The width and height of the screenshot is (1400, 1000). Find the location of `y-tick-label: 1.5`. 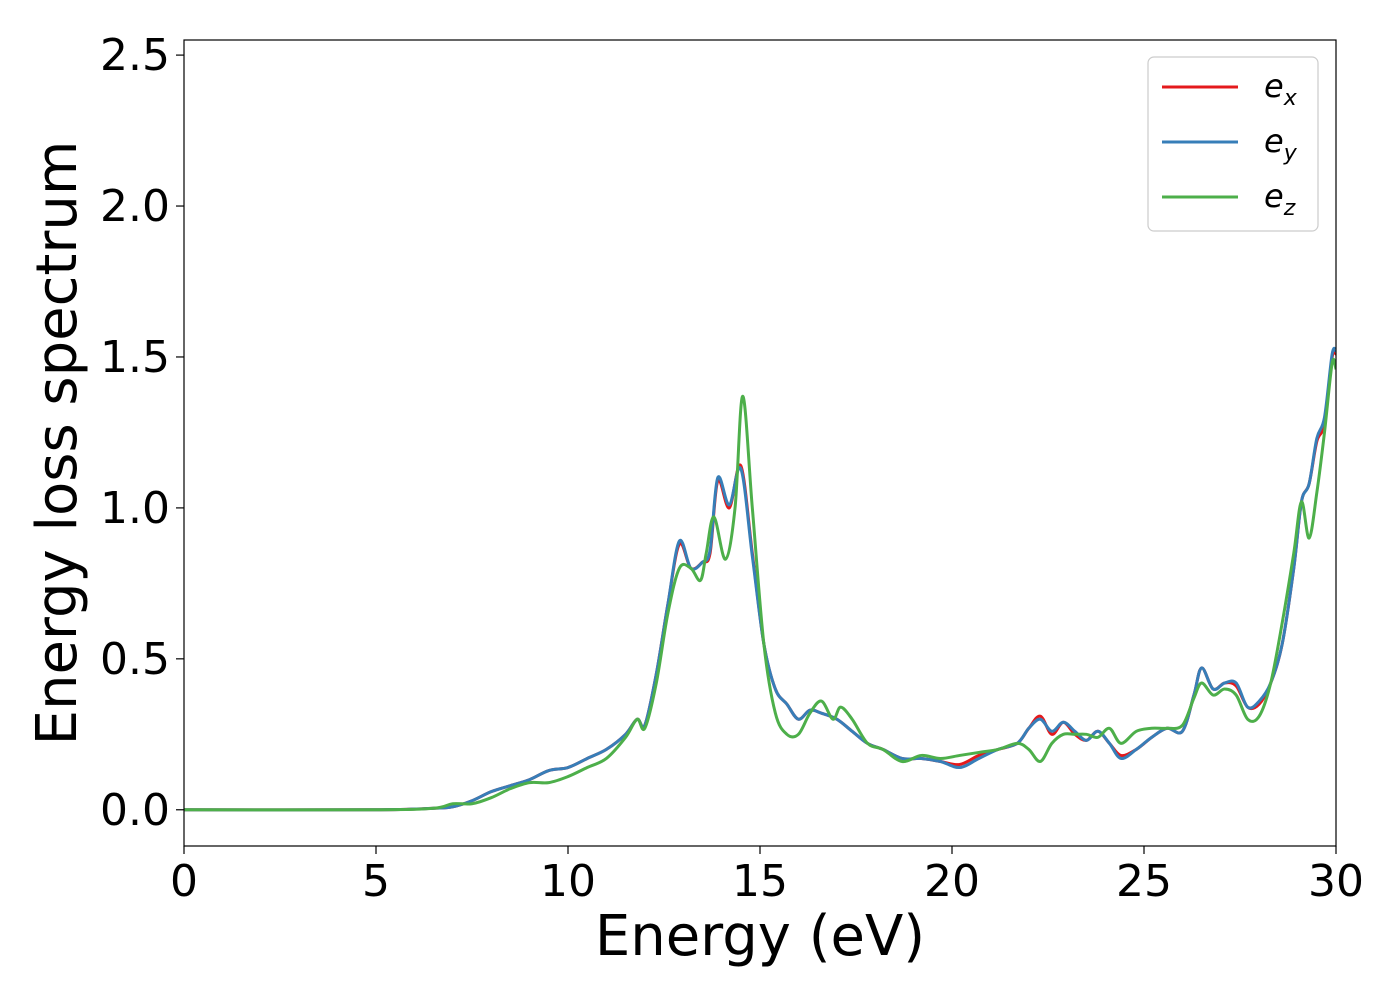

y-tick-label: 1.5 is located at coordinates (135, 357).